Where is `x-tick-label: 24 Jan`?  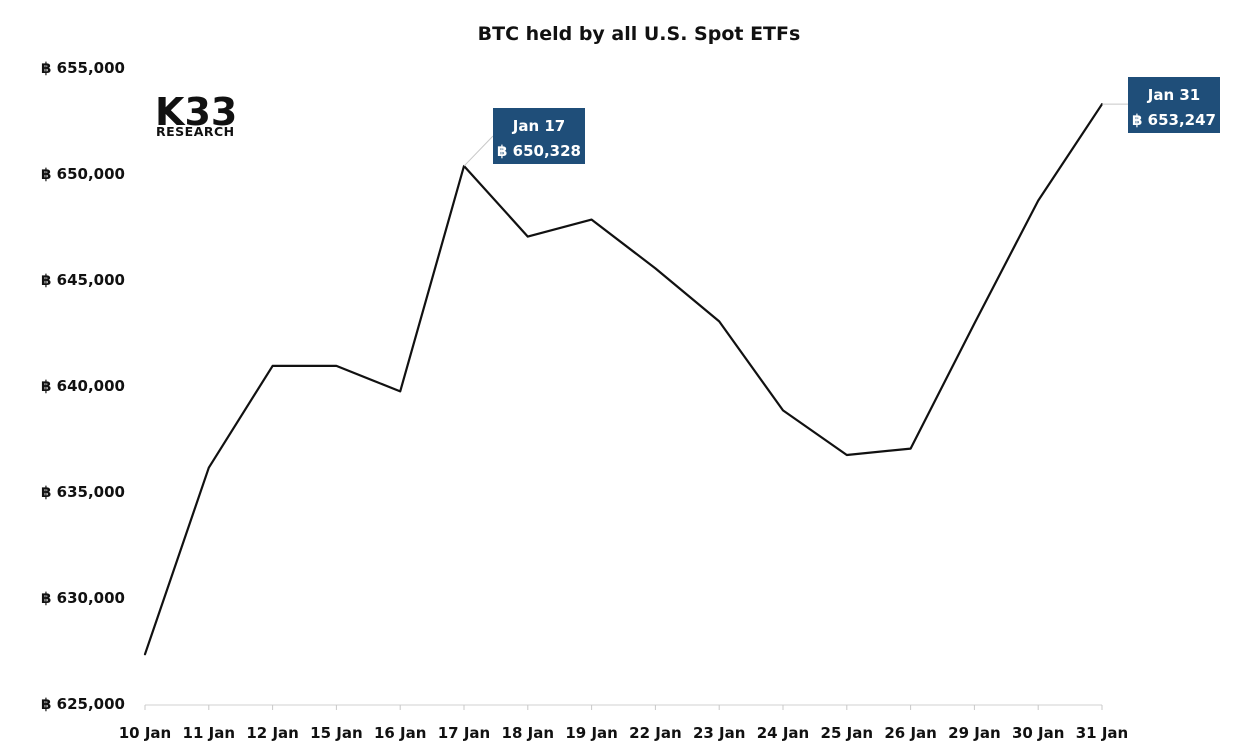
x-tick-label: 24 Jan is located at coordinates (783, 733).